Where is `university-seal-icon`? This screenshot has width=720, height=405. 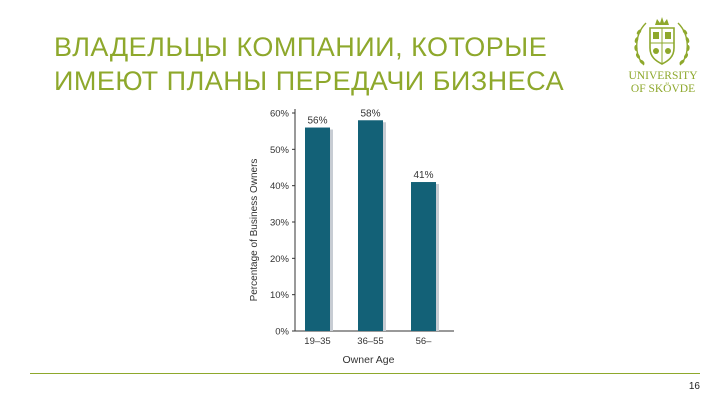 university-seal-icon is located at coordinates (662, 41).